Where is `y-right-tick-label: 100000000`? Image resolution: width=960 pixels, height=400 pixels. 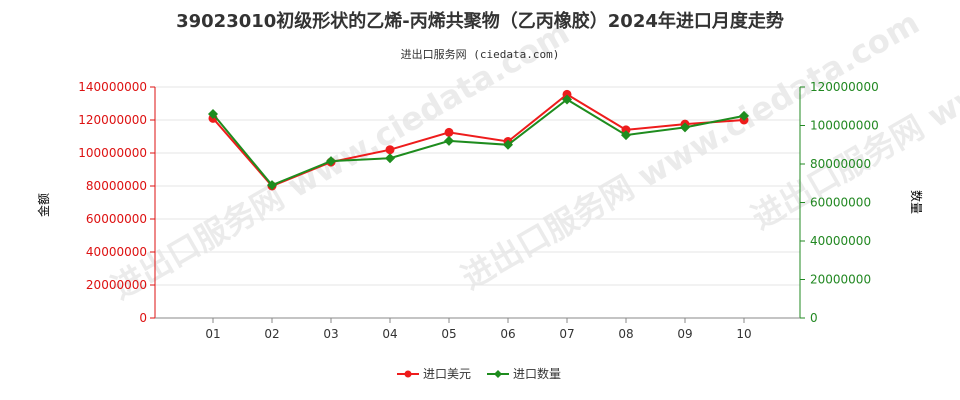
y-right-tick-label: 100000000 is located at coordinates (844, 126).